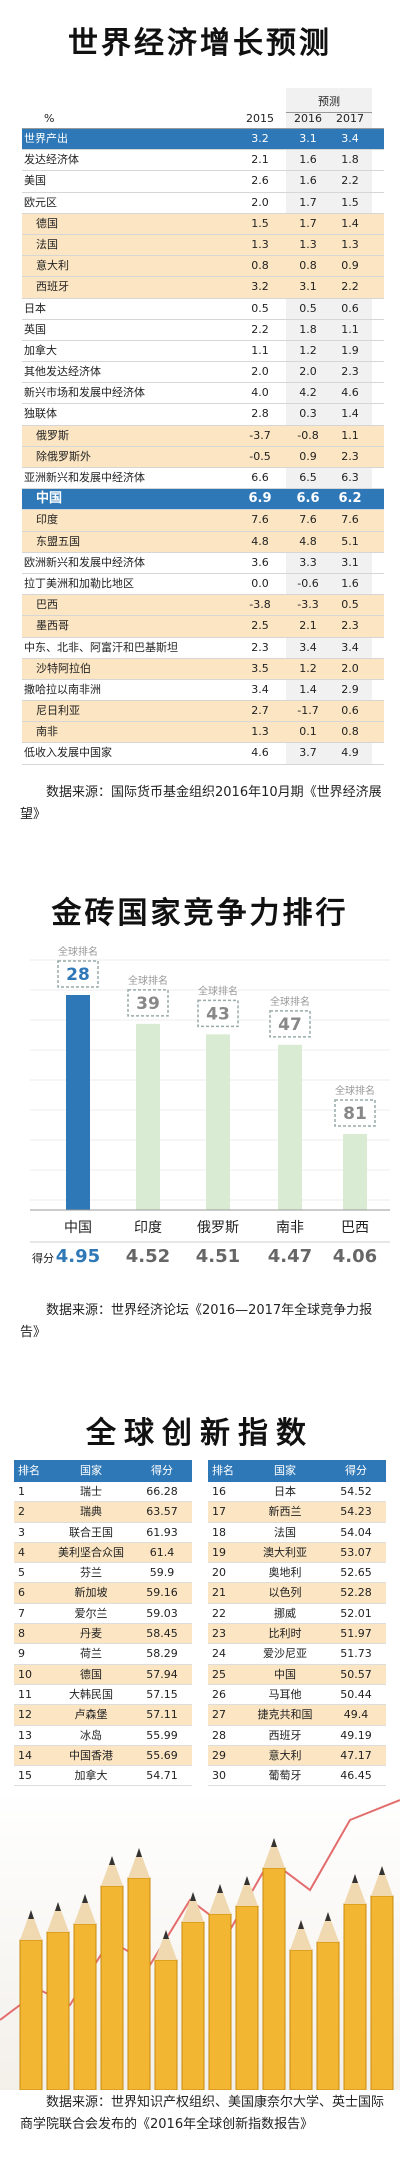 This screenshot has height=2161, width=400. Describe the element at coordinates (162, 1491) in the screenshot. I see `innovation-score: 66.28` at that location.